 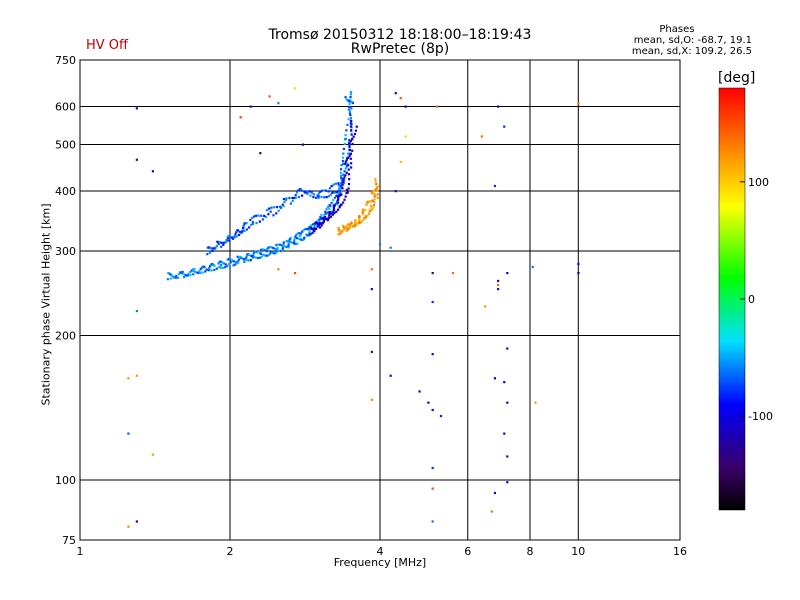 I want to click on colorbar-tick-label: -100, so click(x=760, y=416).